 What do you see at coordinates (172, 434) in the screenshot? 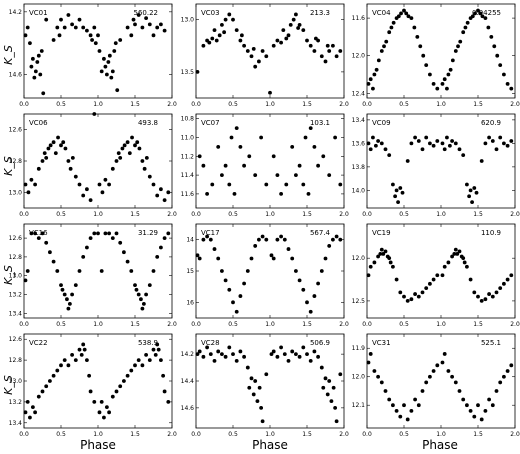
I see `x-tick-label: 2.0` at bounding box center [172, 434].